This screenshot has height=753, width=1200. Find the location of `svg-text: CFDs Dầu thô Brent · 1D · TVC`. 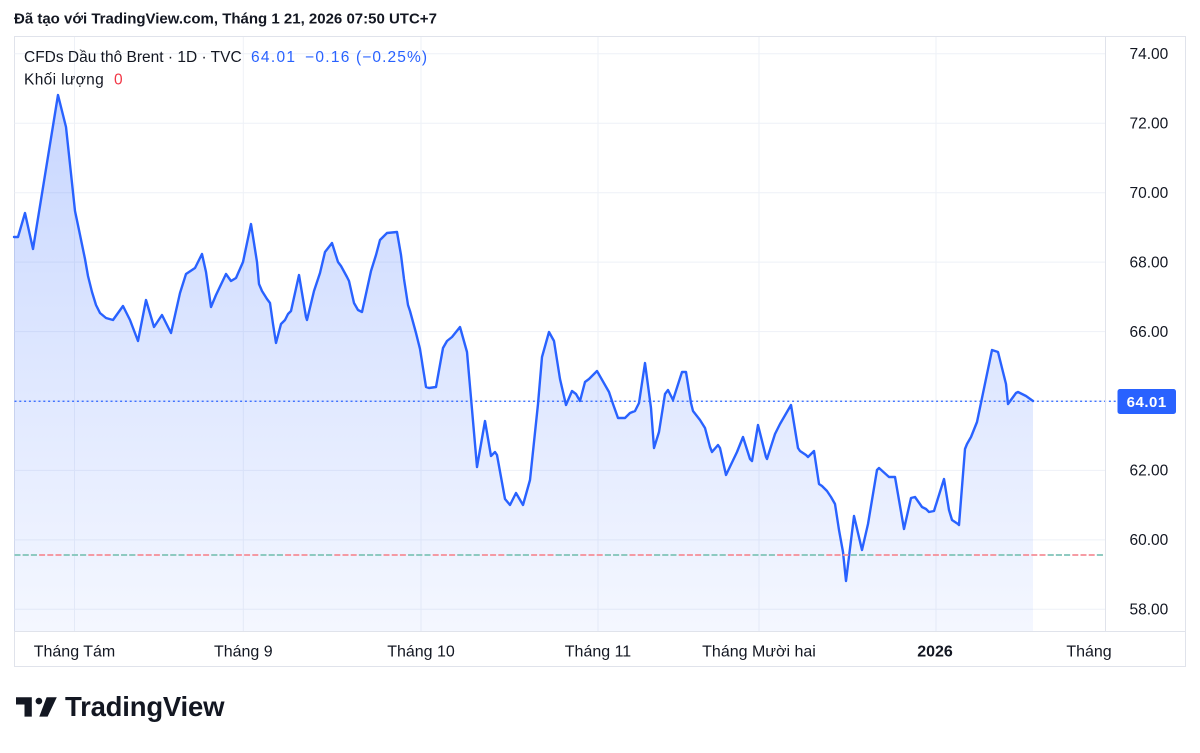

svg-text: CFDs Dầu thô Brent · 1D · TVC is located at coordinates (133, 57).